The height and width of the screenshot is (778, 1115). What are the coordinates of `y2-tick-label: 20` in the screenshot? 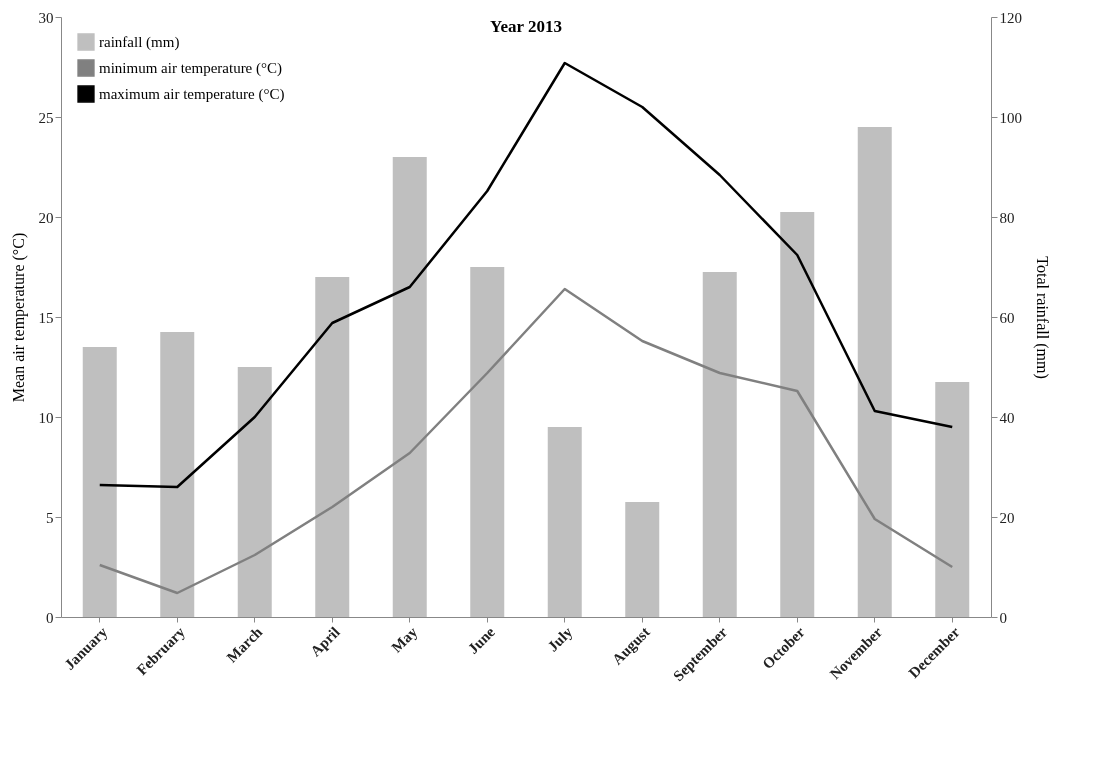 It's located at (1007, 517).